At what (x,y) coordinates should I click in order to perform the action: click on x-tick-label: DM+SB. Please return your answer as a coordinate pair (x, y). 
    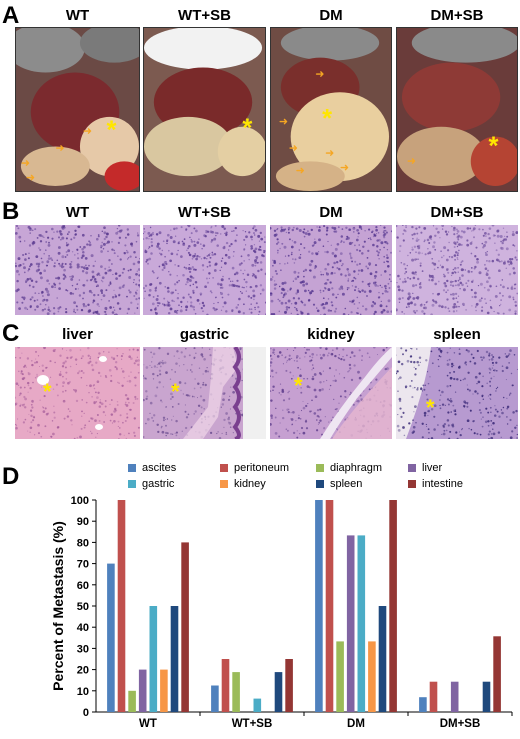
    Looking at the image, I should click on (460, 724).